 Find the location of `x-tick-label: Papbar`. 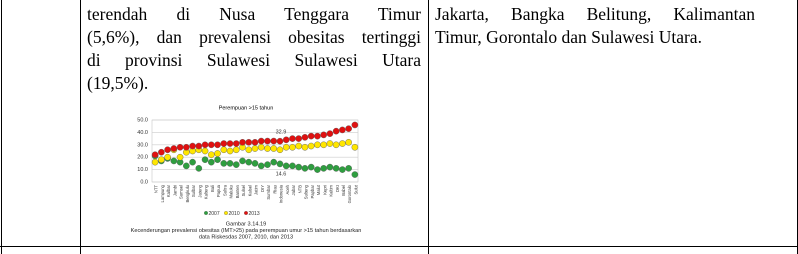

x-tick-label: Papbar is located at coordinates (312, 191).